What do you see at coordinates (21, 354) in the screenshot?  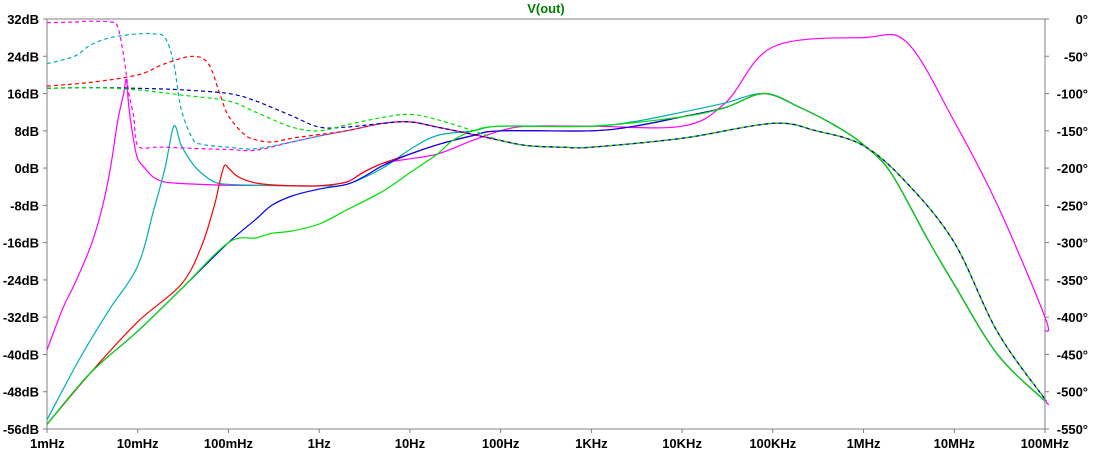 I see `y-left-tick-label: -40dB` at bounding box center [21, 354].